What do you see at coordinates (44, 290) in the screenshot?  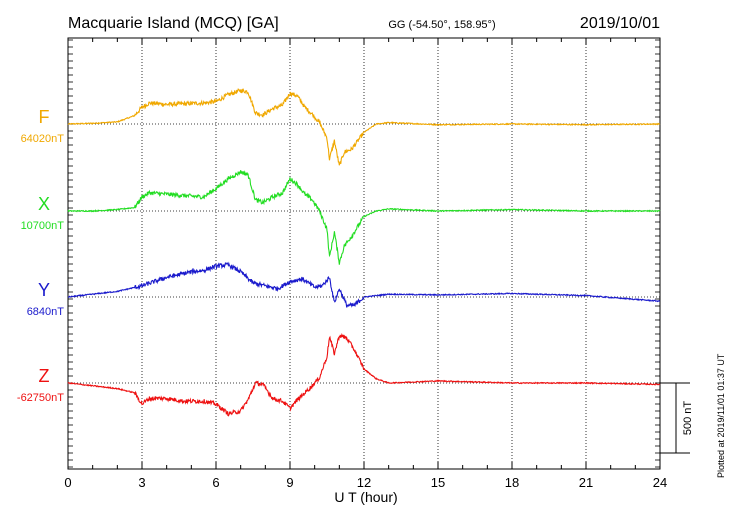 I see `series-name-y: Y` at bounding box center [44, 290].